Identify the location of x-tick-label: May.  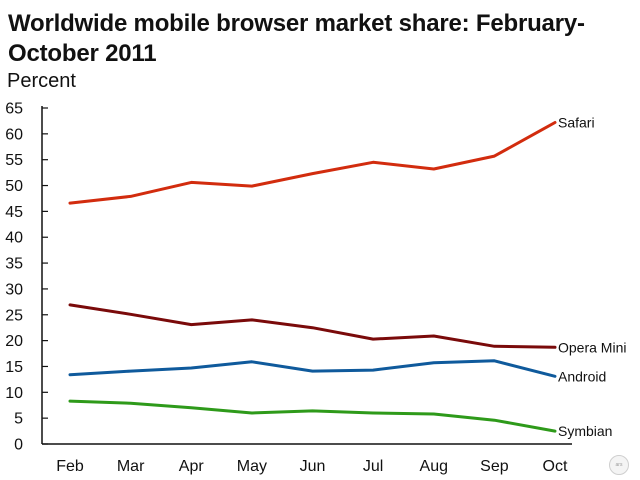
(252, 466).